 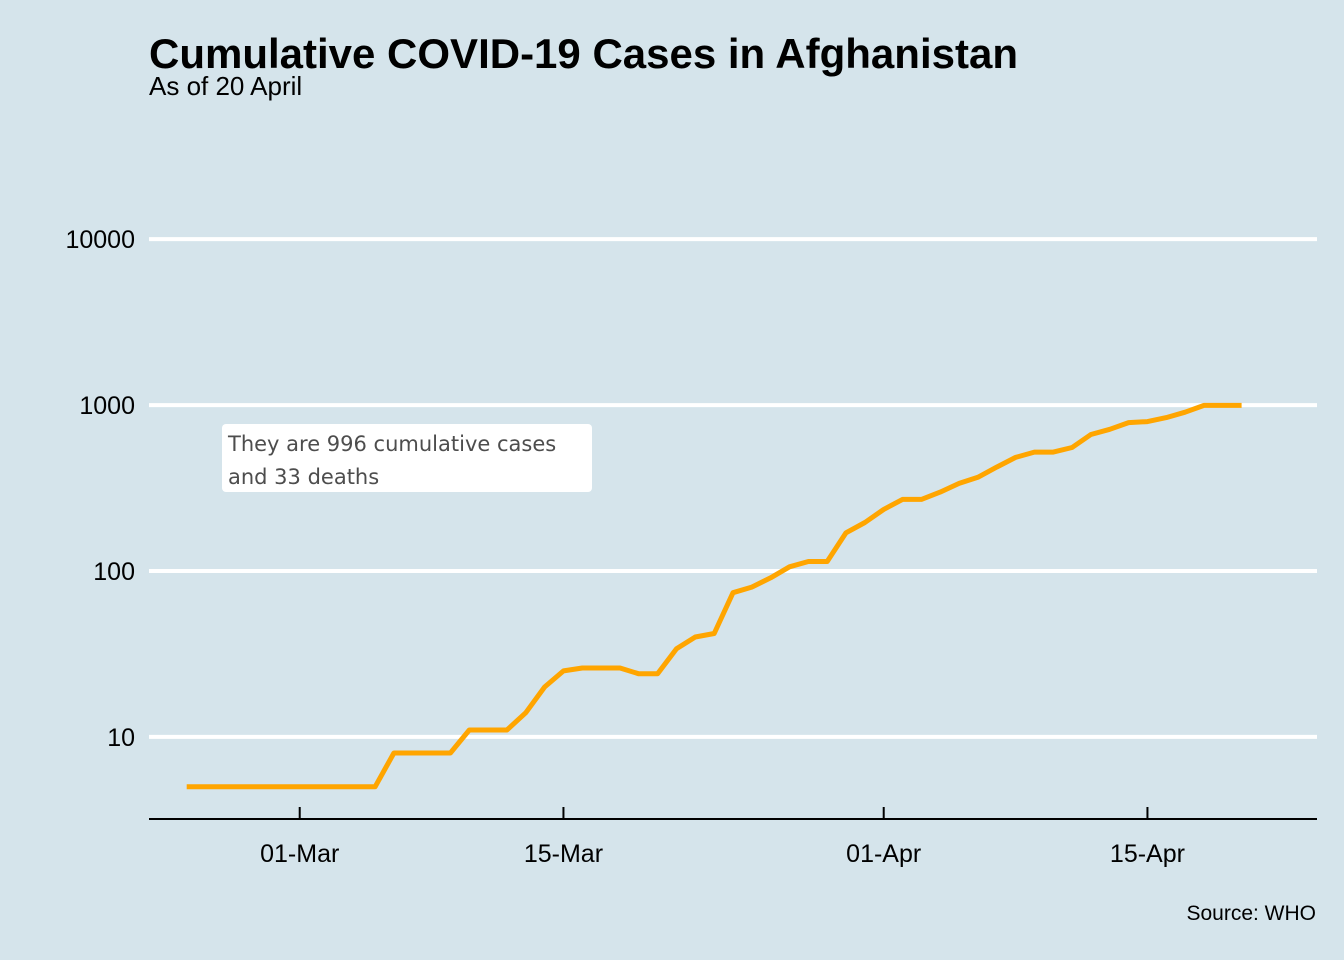 What do you see at coordinates (722, 837) in the screenshot?
I see `x-axis-ticks: 01-Mar 15-Mar 01-Apr 15-Apr` at bounding box center [722, 837].